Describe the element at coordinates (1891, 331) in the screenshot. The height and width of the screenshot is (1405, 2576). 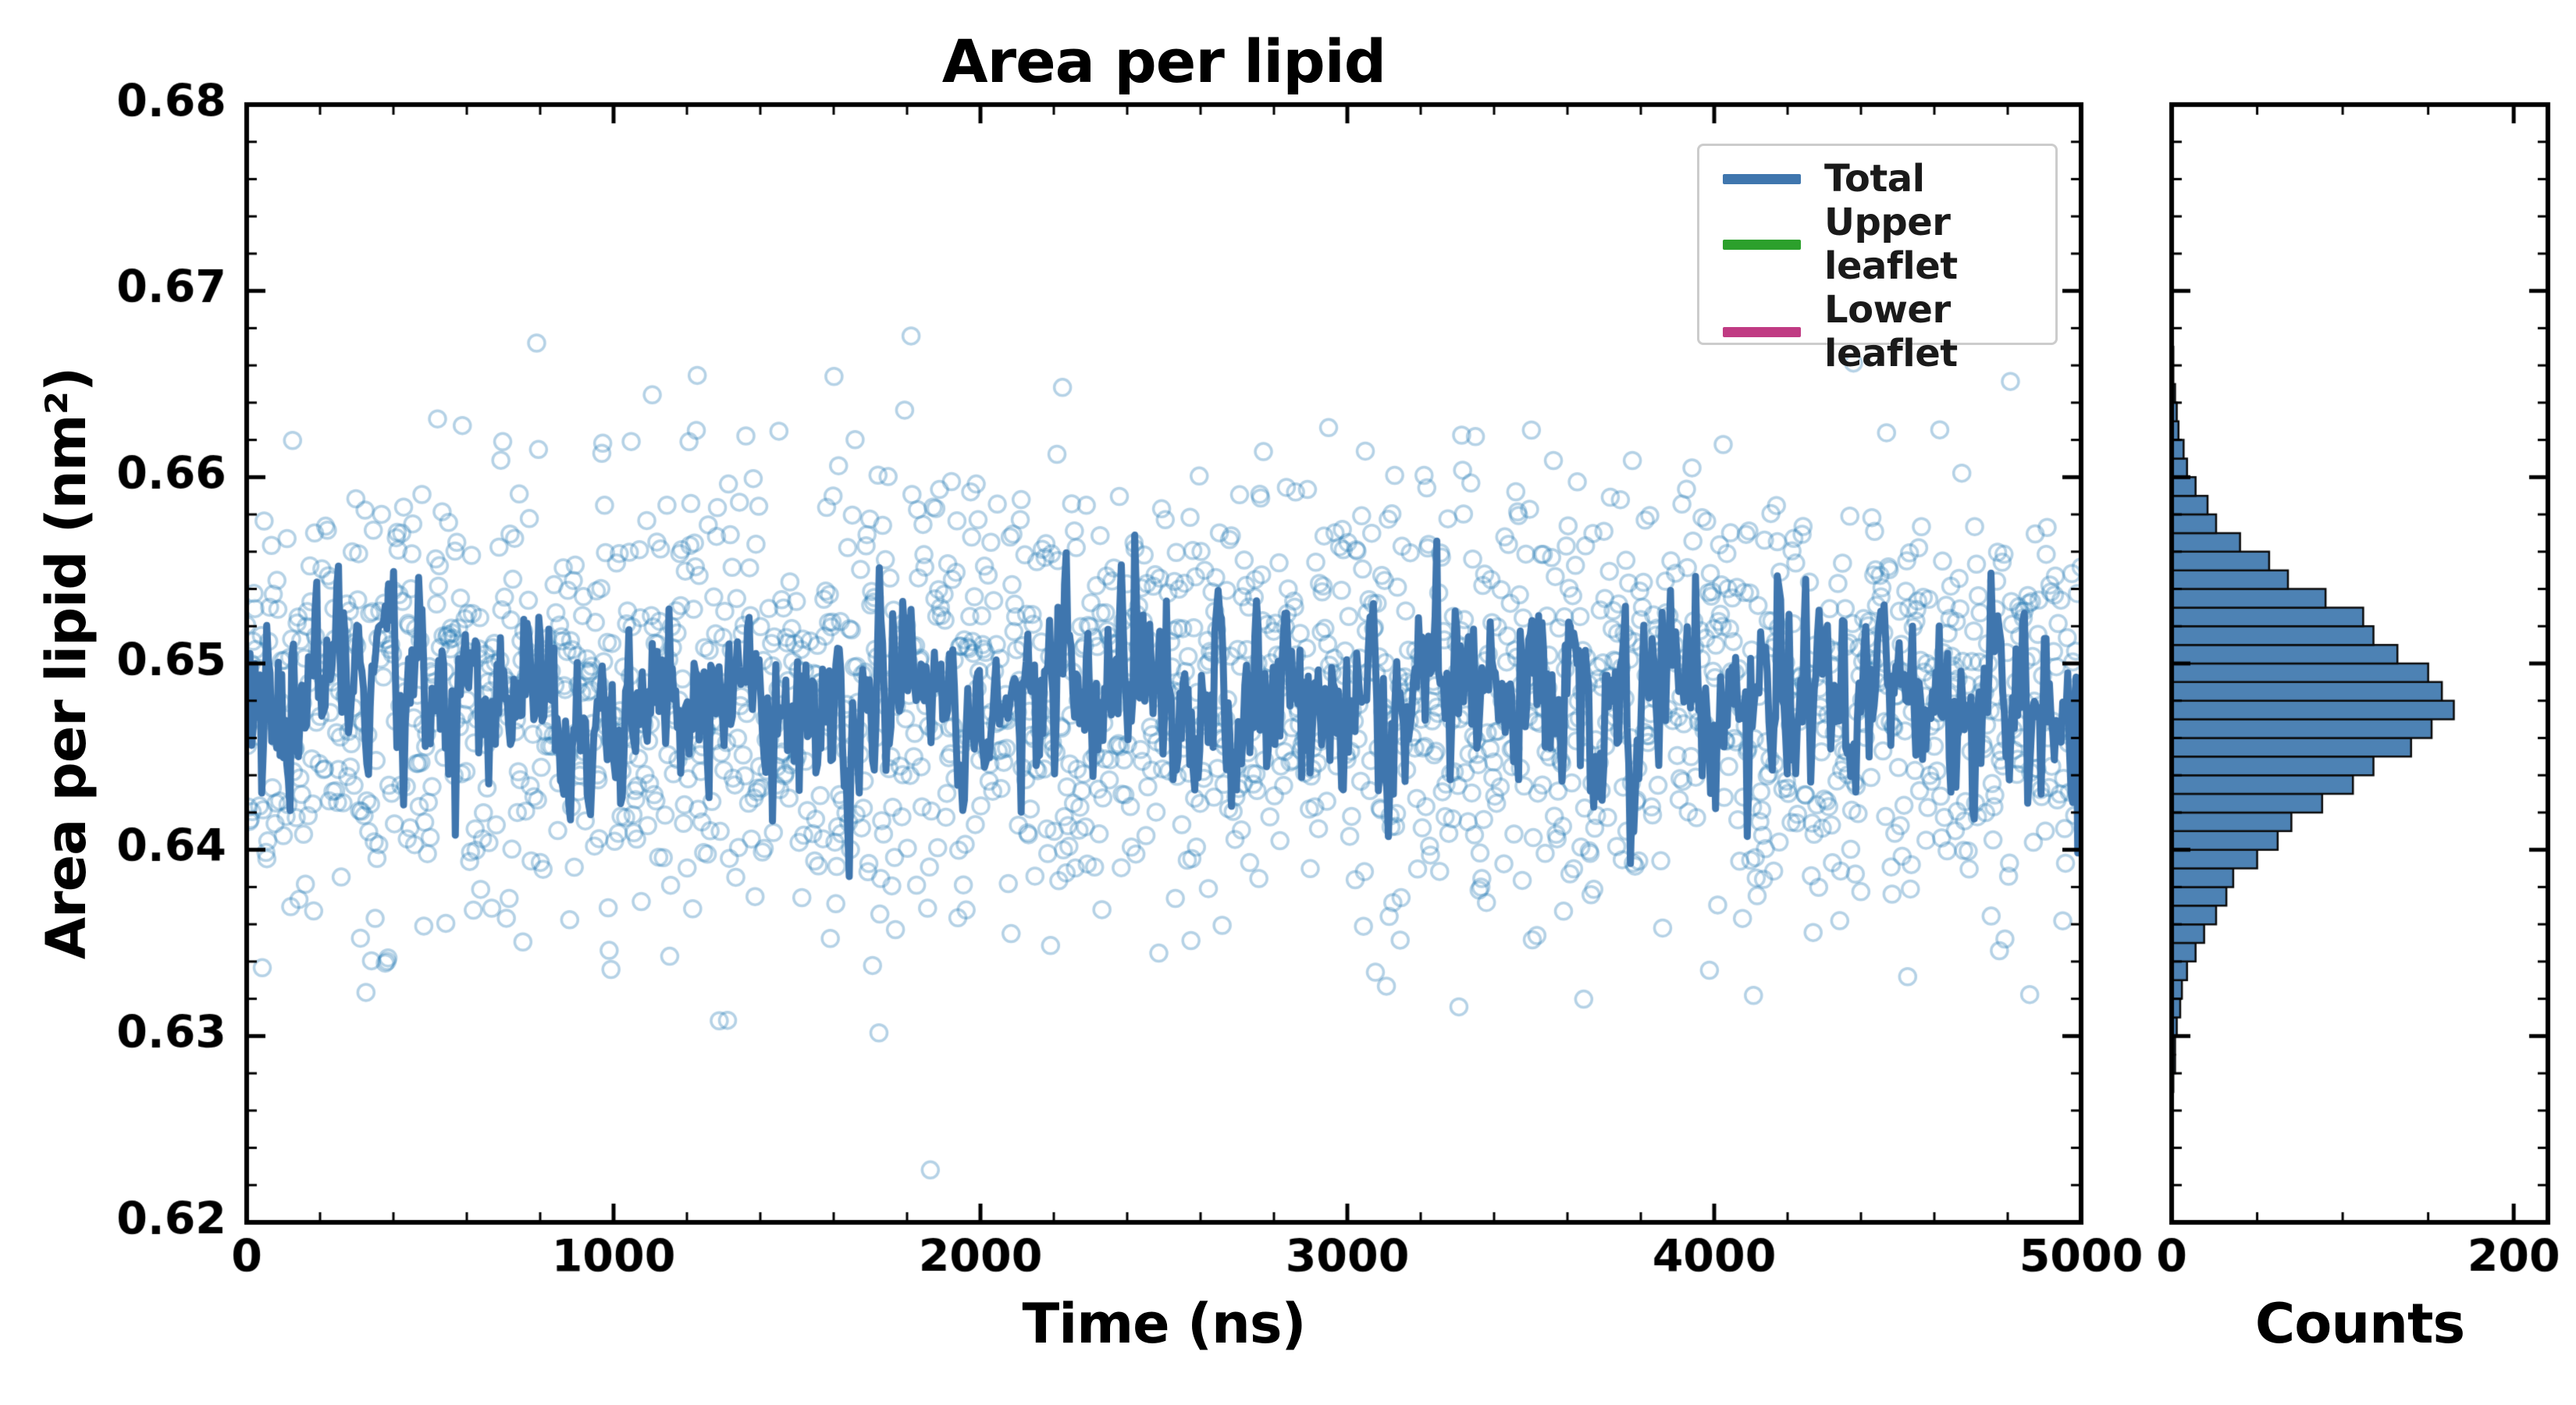
I see `legend-label-lower-leaflet: Lower leaflet` at that location.